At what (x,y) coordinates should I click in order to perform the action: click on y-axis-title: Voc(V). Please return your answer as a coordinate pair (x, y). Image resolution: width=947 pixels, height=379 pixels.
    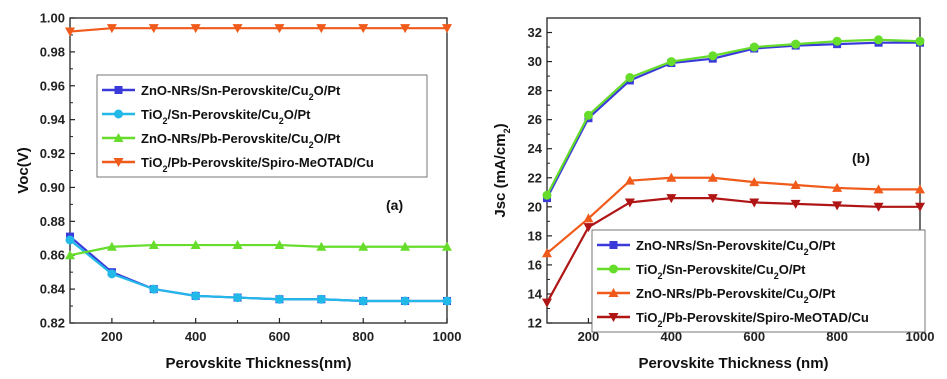
    Looking at the image, I should click on (23, 170).